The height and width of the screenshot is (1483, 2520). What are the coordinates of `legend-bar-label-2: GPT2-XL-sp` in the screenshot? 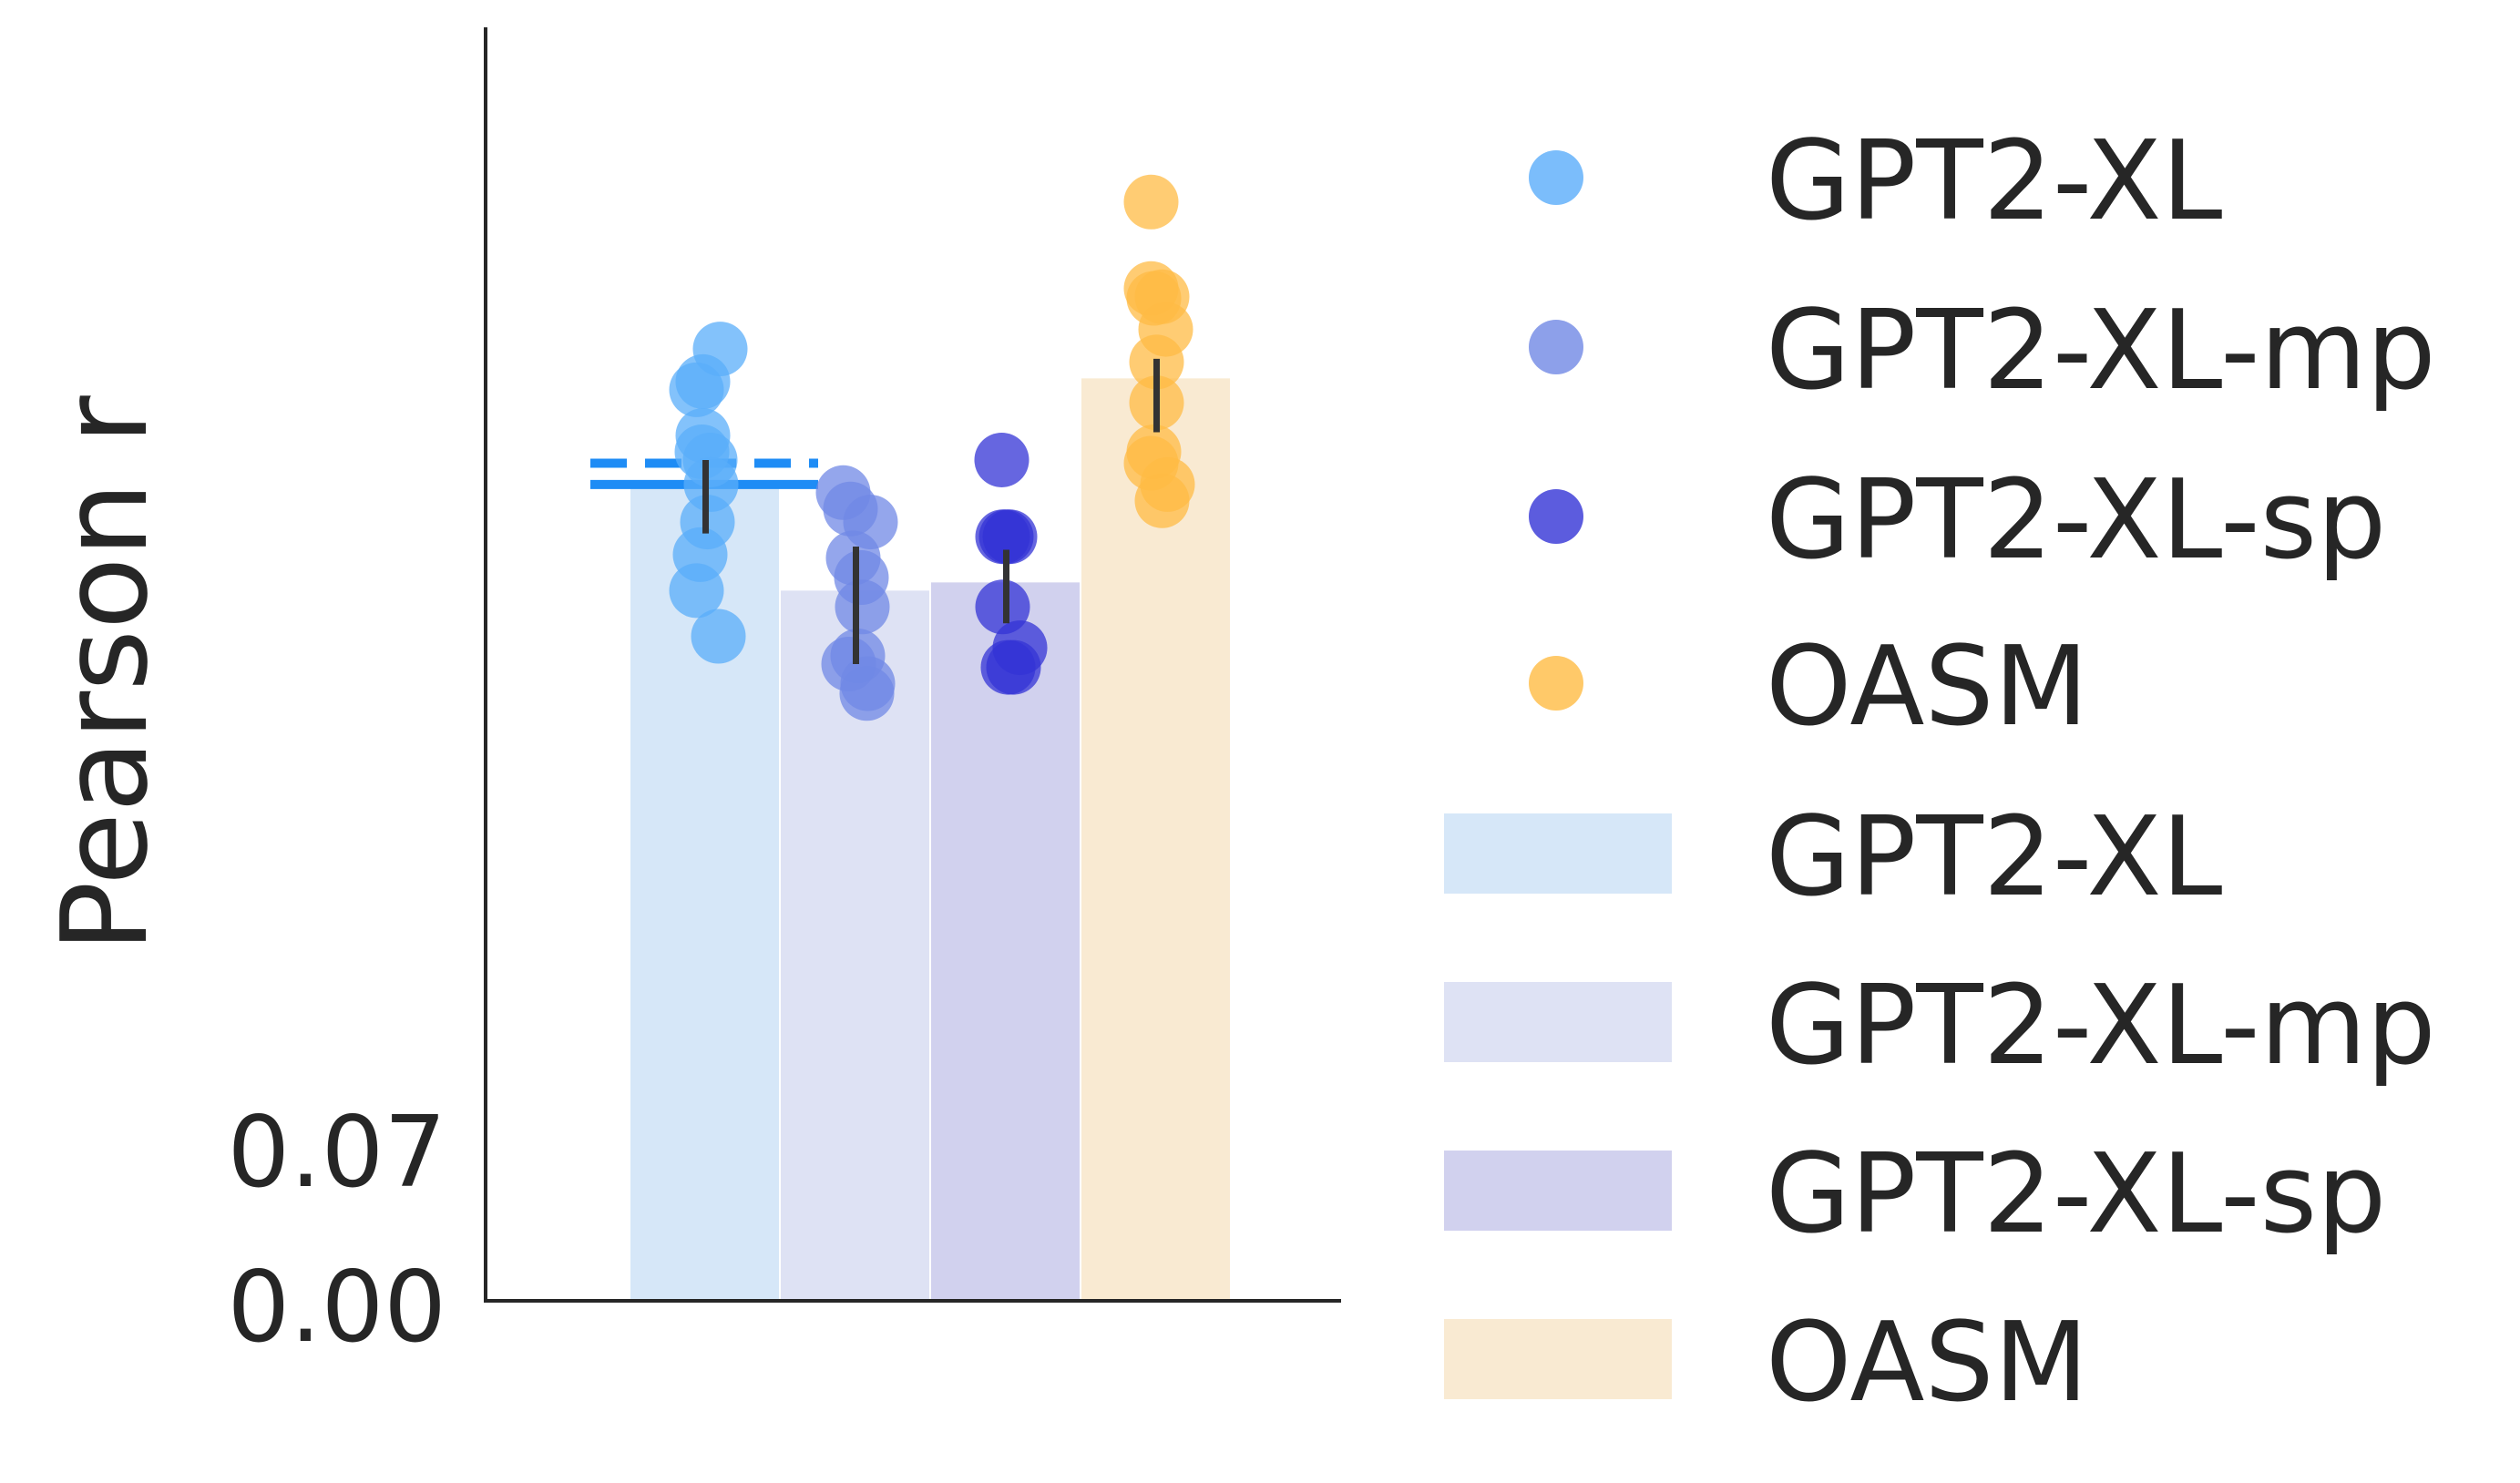 It's located at (2076, 1194).